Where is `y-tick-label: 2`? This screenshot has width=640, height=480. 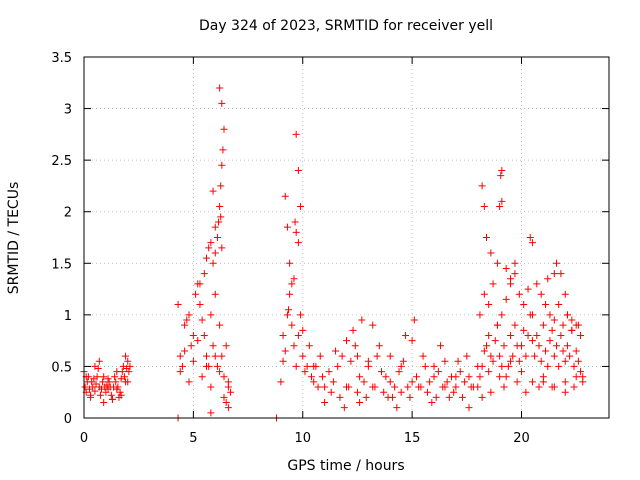
y-tick-label: 2 is located at coordinates (68, 213).